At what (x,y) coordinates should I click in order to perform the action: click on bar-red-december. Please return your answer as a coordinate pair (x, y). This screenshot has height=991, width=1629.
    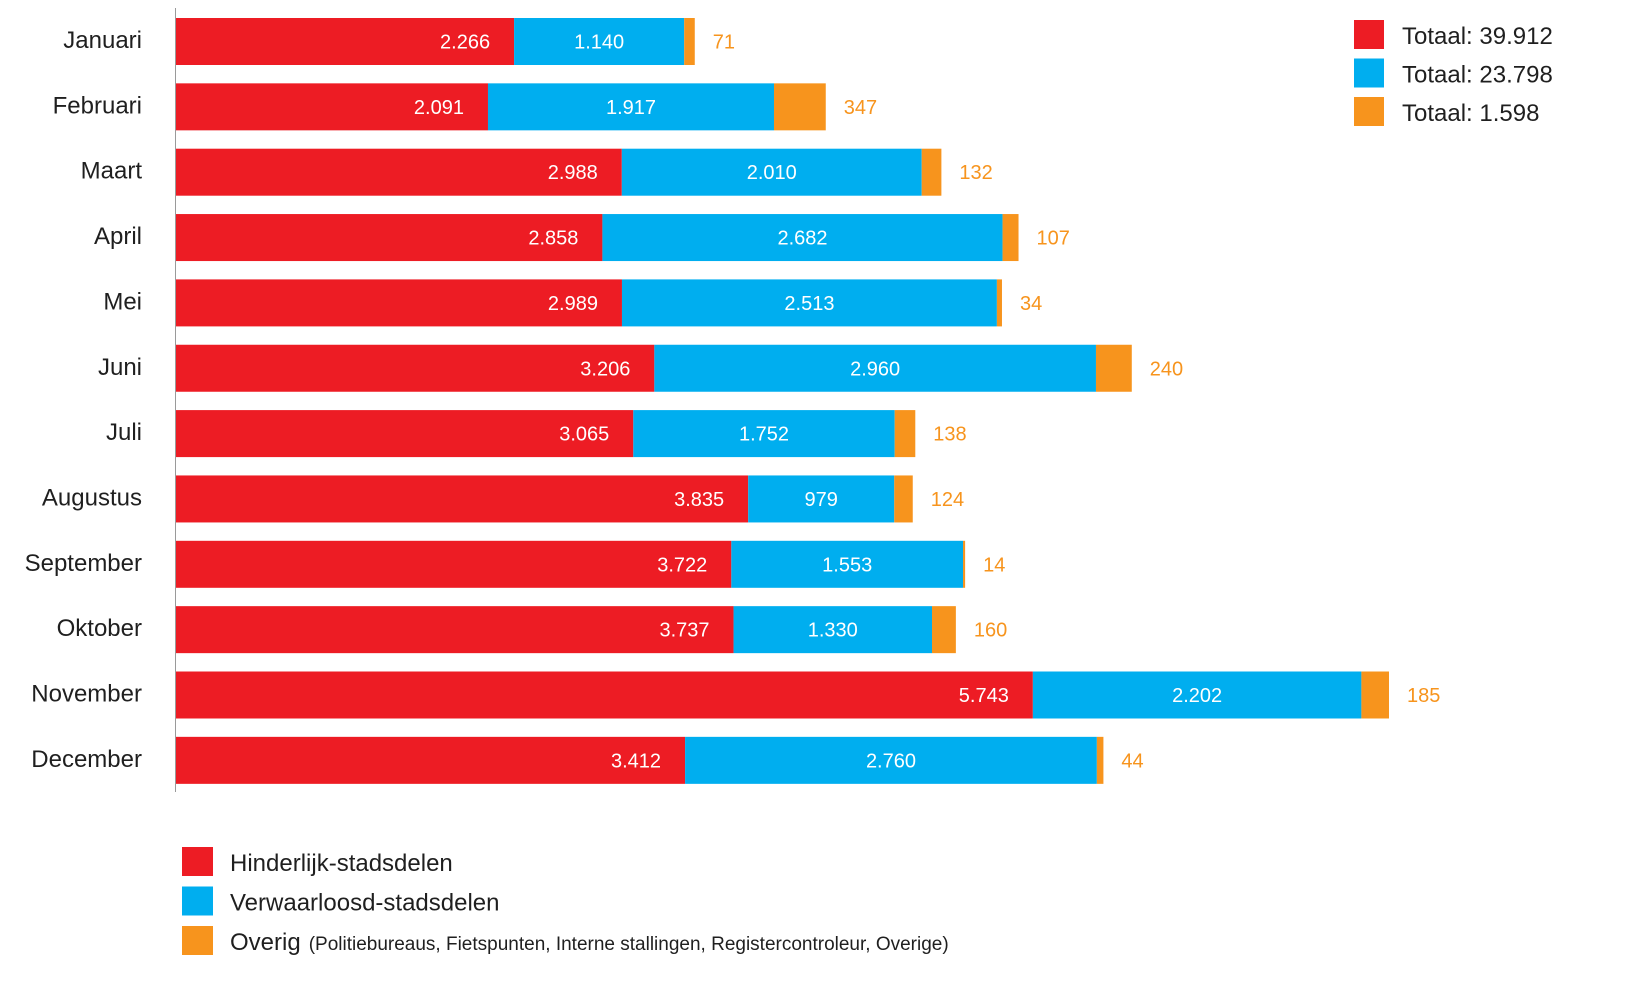
    Looking at the image, I should click on (431, 760).